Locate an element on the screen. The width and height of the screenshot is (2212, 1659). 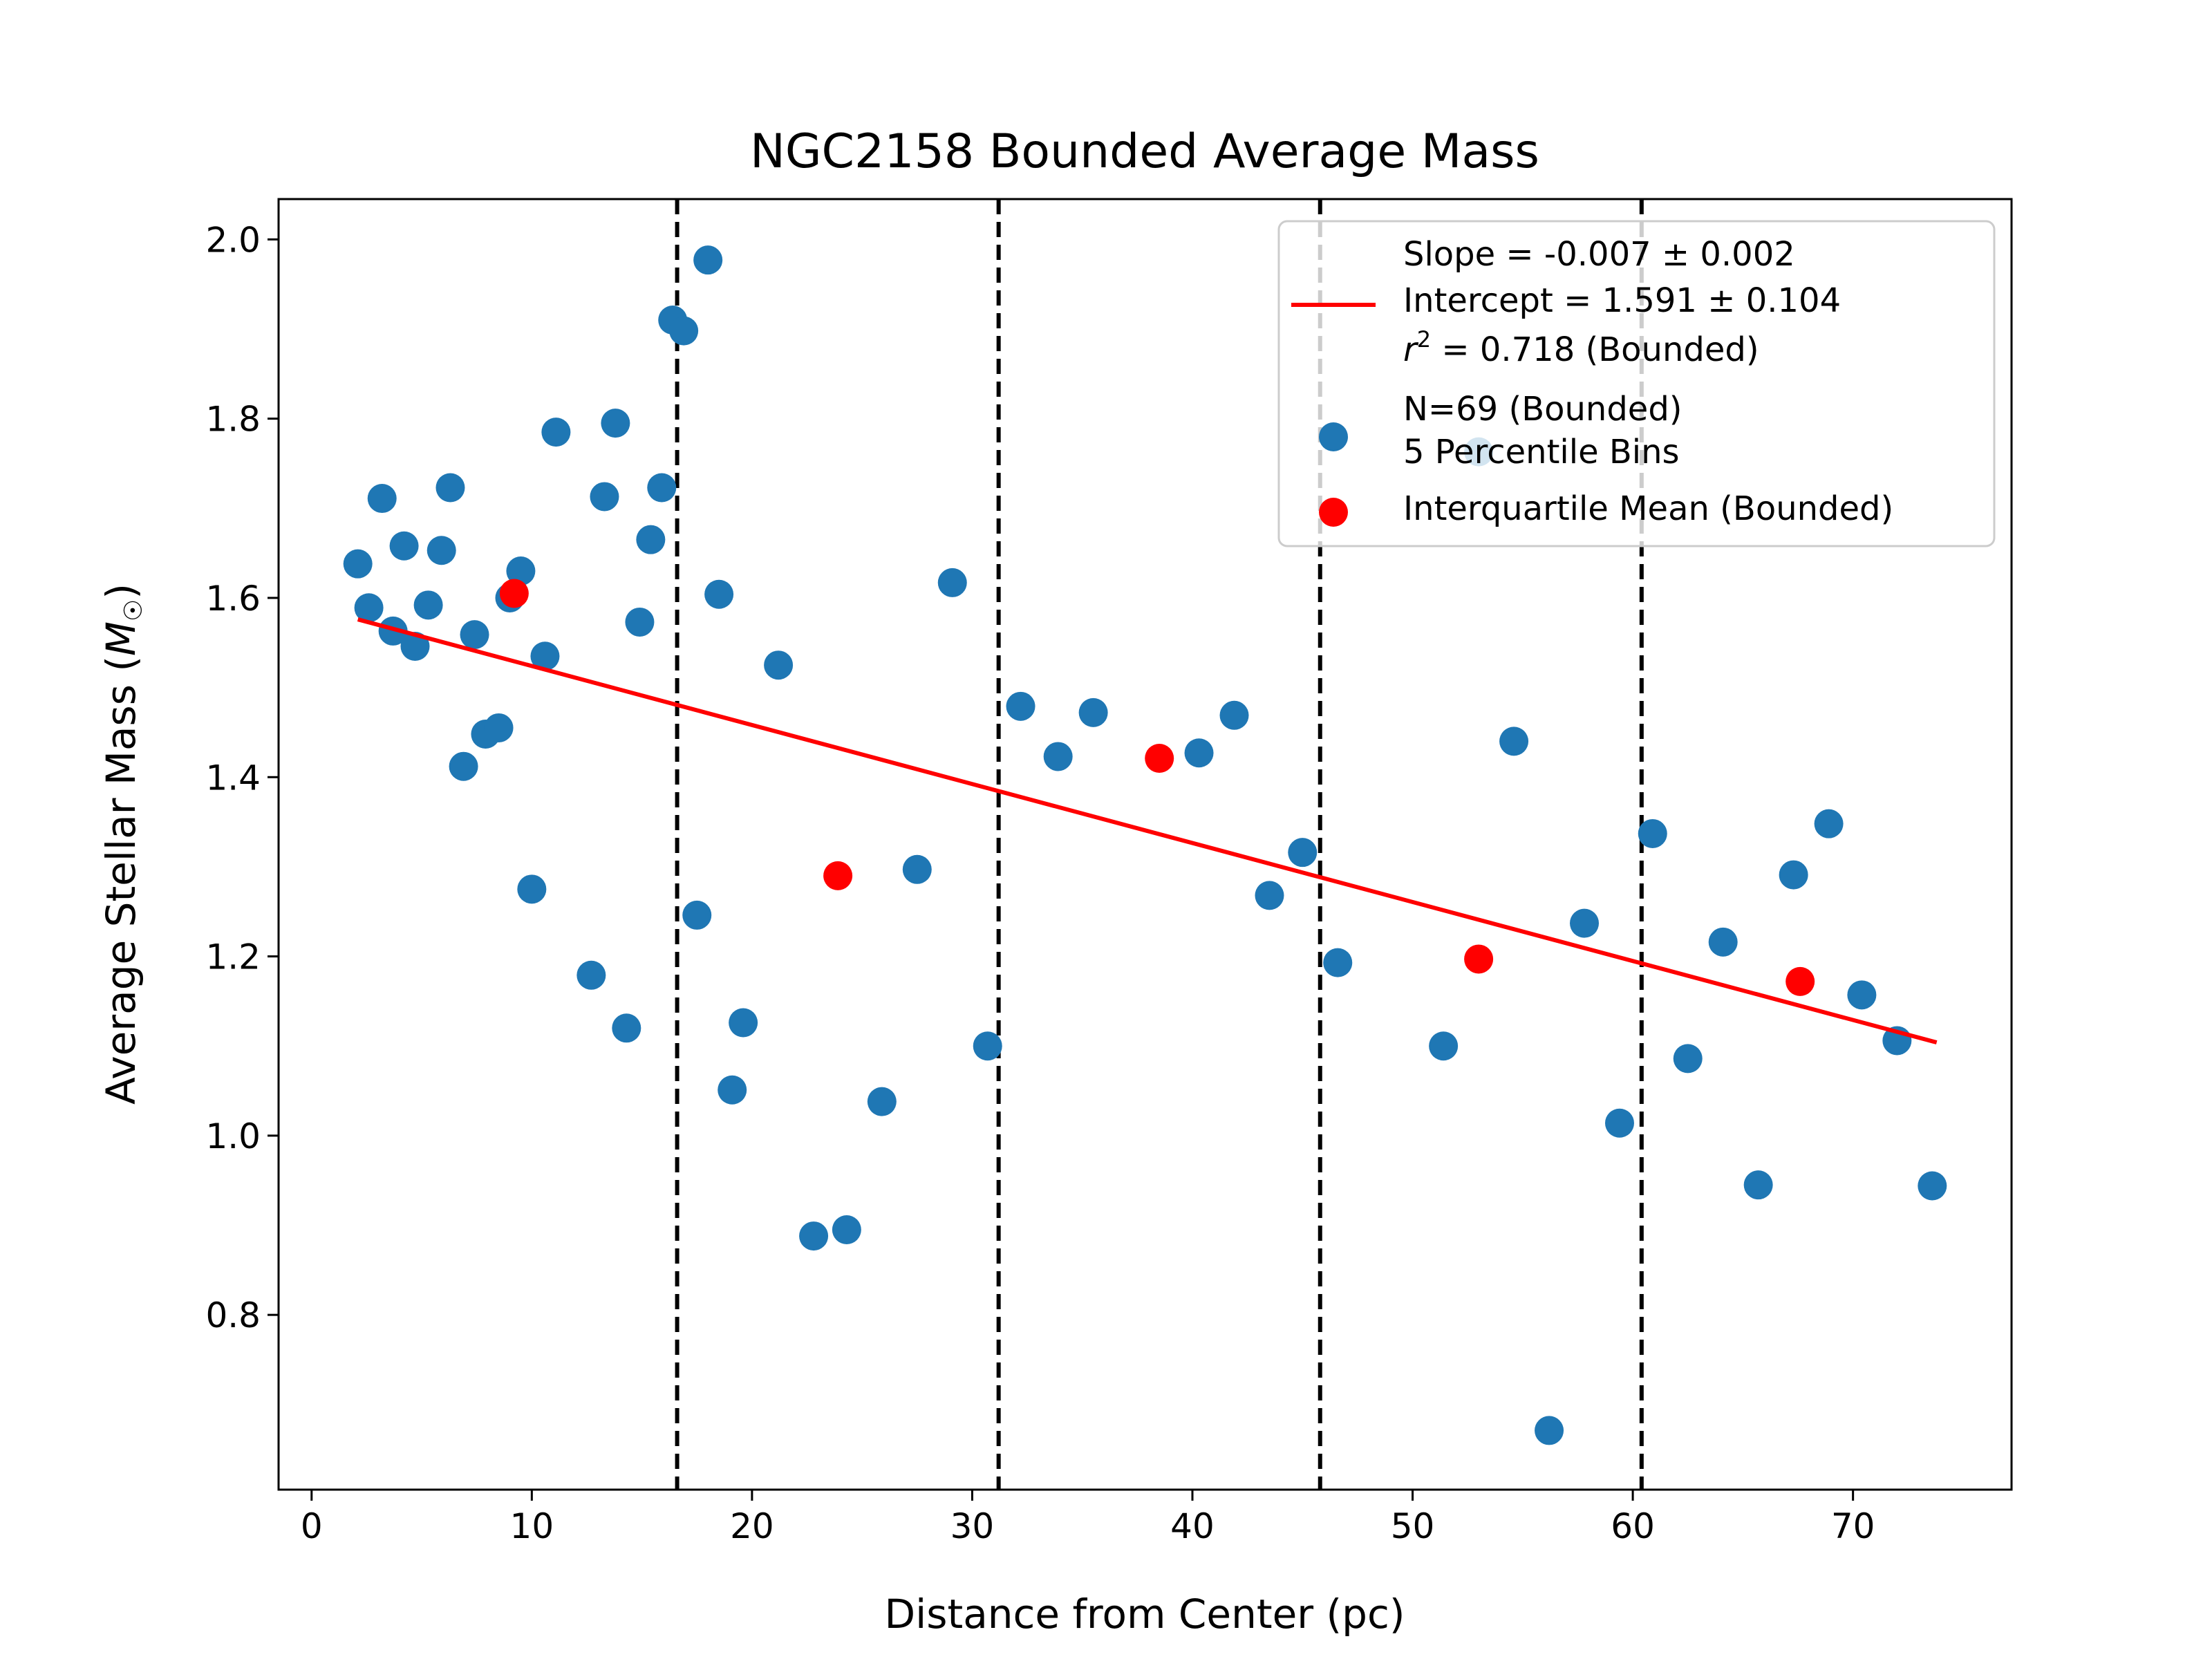
y-axis-label-subscript: ☉ is located at coordinates (134, 610).